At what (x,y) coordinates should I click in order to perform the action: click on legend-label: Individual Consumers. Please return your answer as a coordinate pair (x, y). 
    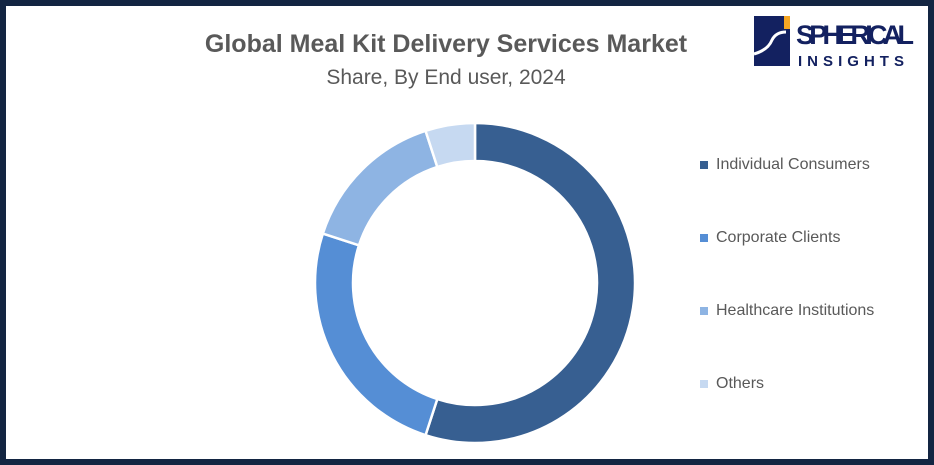
    Looking at the image, I should click on (793, 164).